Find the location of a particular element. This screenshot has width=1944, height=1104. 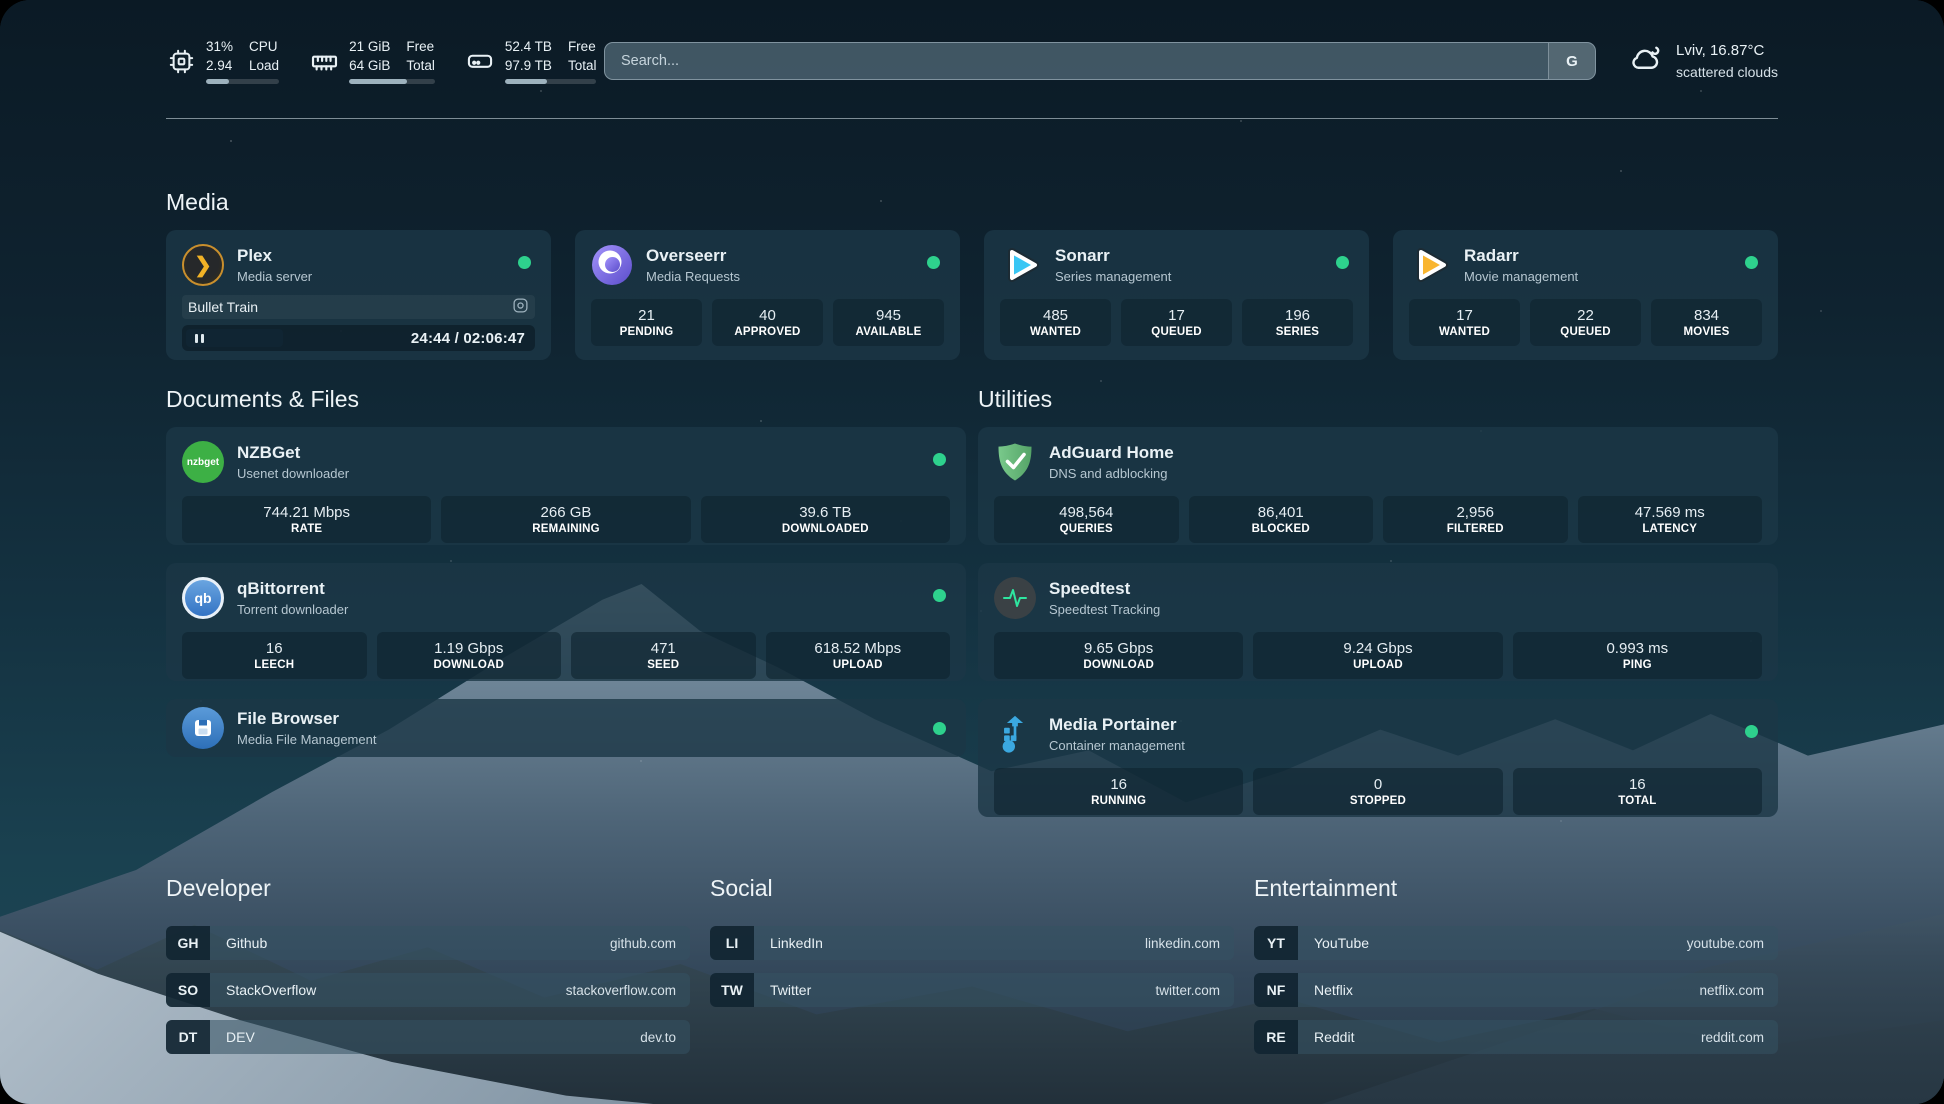

cpu-progress-fill is located at coordinates (217, 81).